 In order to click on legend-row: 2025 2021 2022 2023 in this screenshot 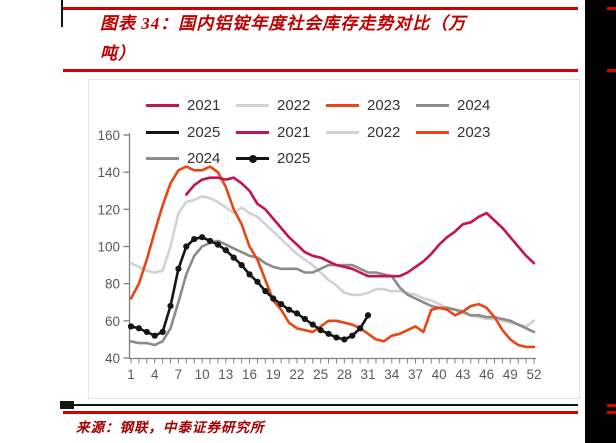, I will do `click(326, 132)`.